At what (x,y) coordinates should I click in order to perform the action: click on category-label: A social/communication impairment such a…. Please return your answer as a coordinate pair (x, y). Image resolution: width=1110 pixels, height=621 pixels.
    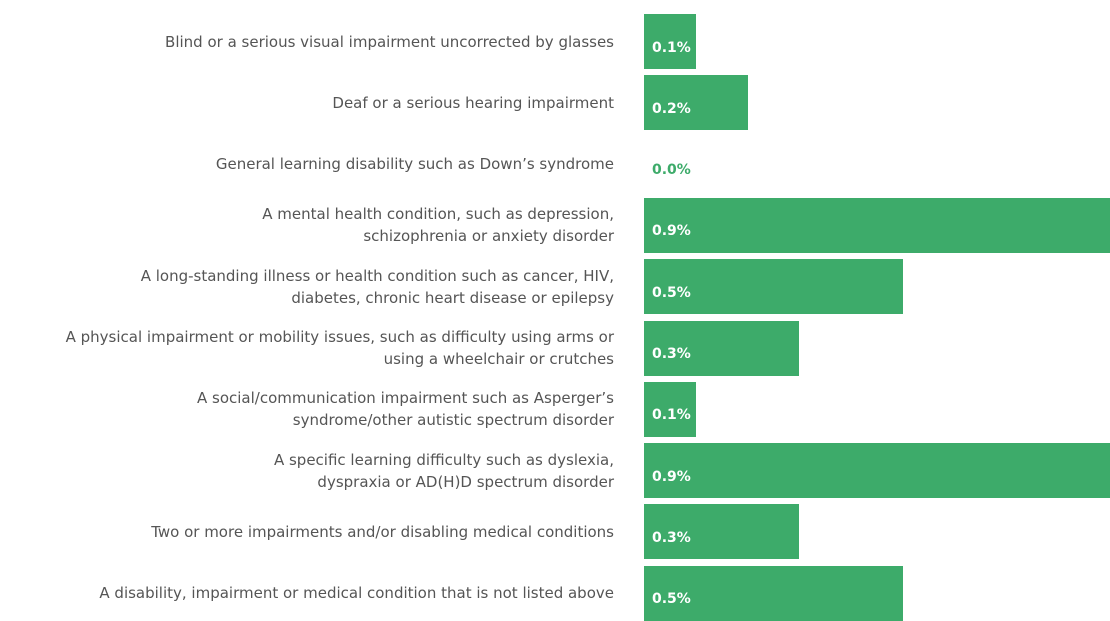
    Looking at the image, I should click on (405, 409).